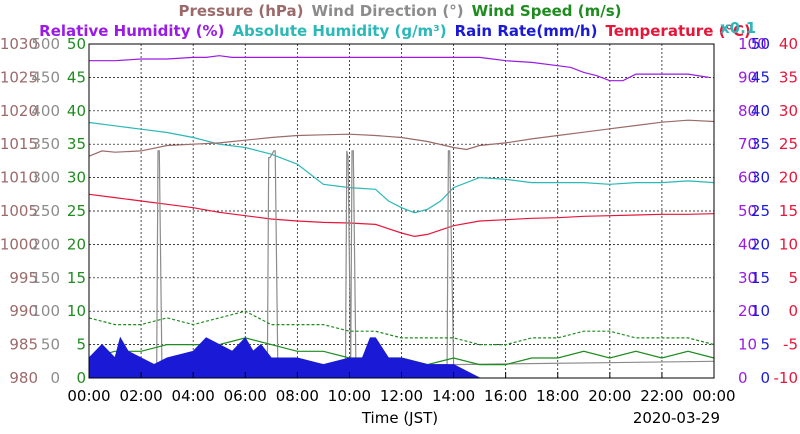 This screenshot has width=800, height=434. Describe the element at coordinates (760, 244) in the screenshot. I see `tick-label-rain-rate: 20` at that location.